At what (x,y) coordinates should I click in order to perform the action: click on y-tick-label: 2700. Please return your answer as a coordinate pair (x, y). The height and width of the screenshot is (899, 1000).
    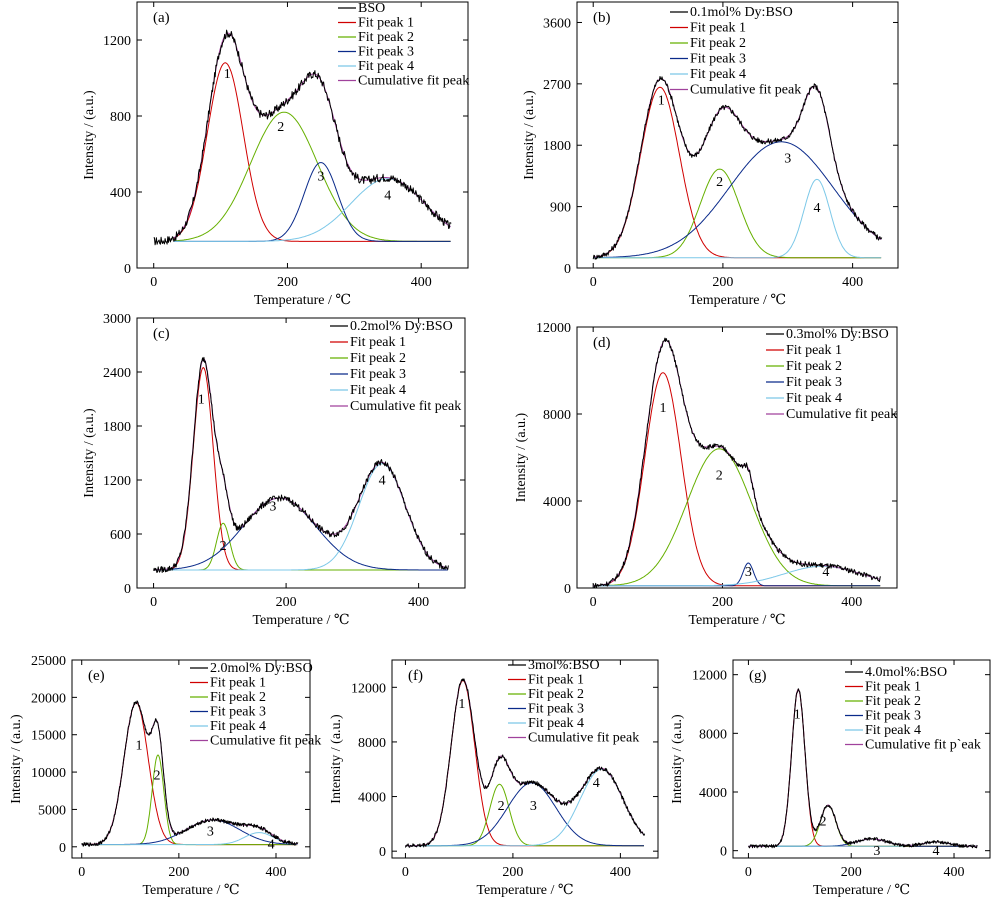
    Looking at the image, I should click on (557, 85).